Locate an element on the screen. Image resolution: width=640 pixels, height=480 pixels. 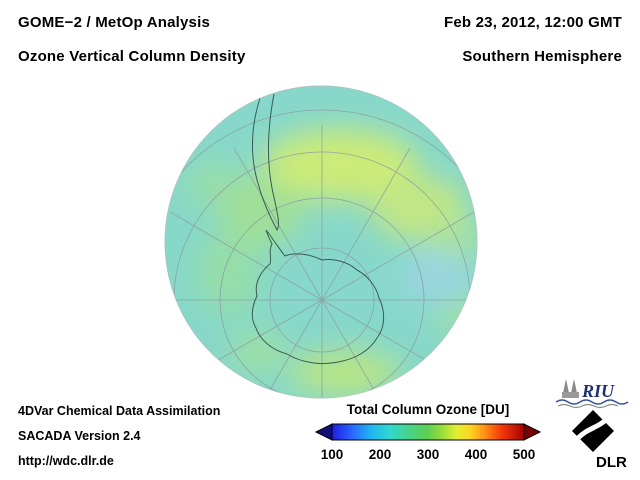
colorbar-tick-400: 400 is located at coordinates (476, 454).